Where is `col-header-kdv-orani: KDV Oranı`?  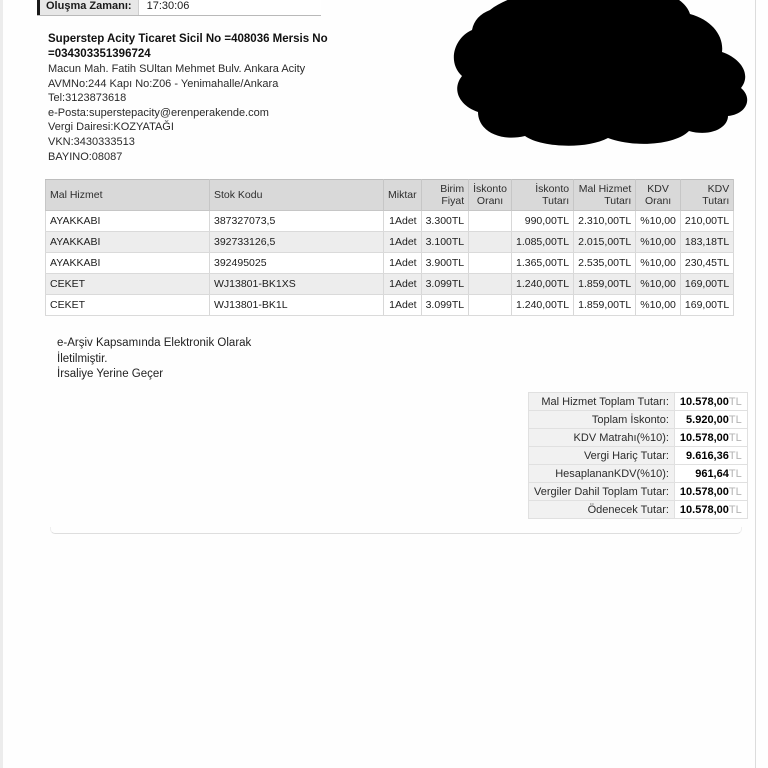 col-header-kdv-orani: KDV Oranı is located at coordinates (658, 195).